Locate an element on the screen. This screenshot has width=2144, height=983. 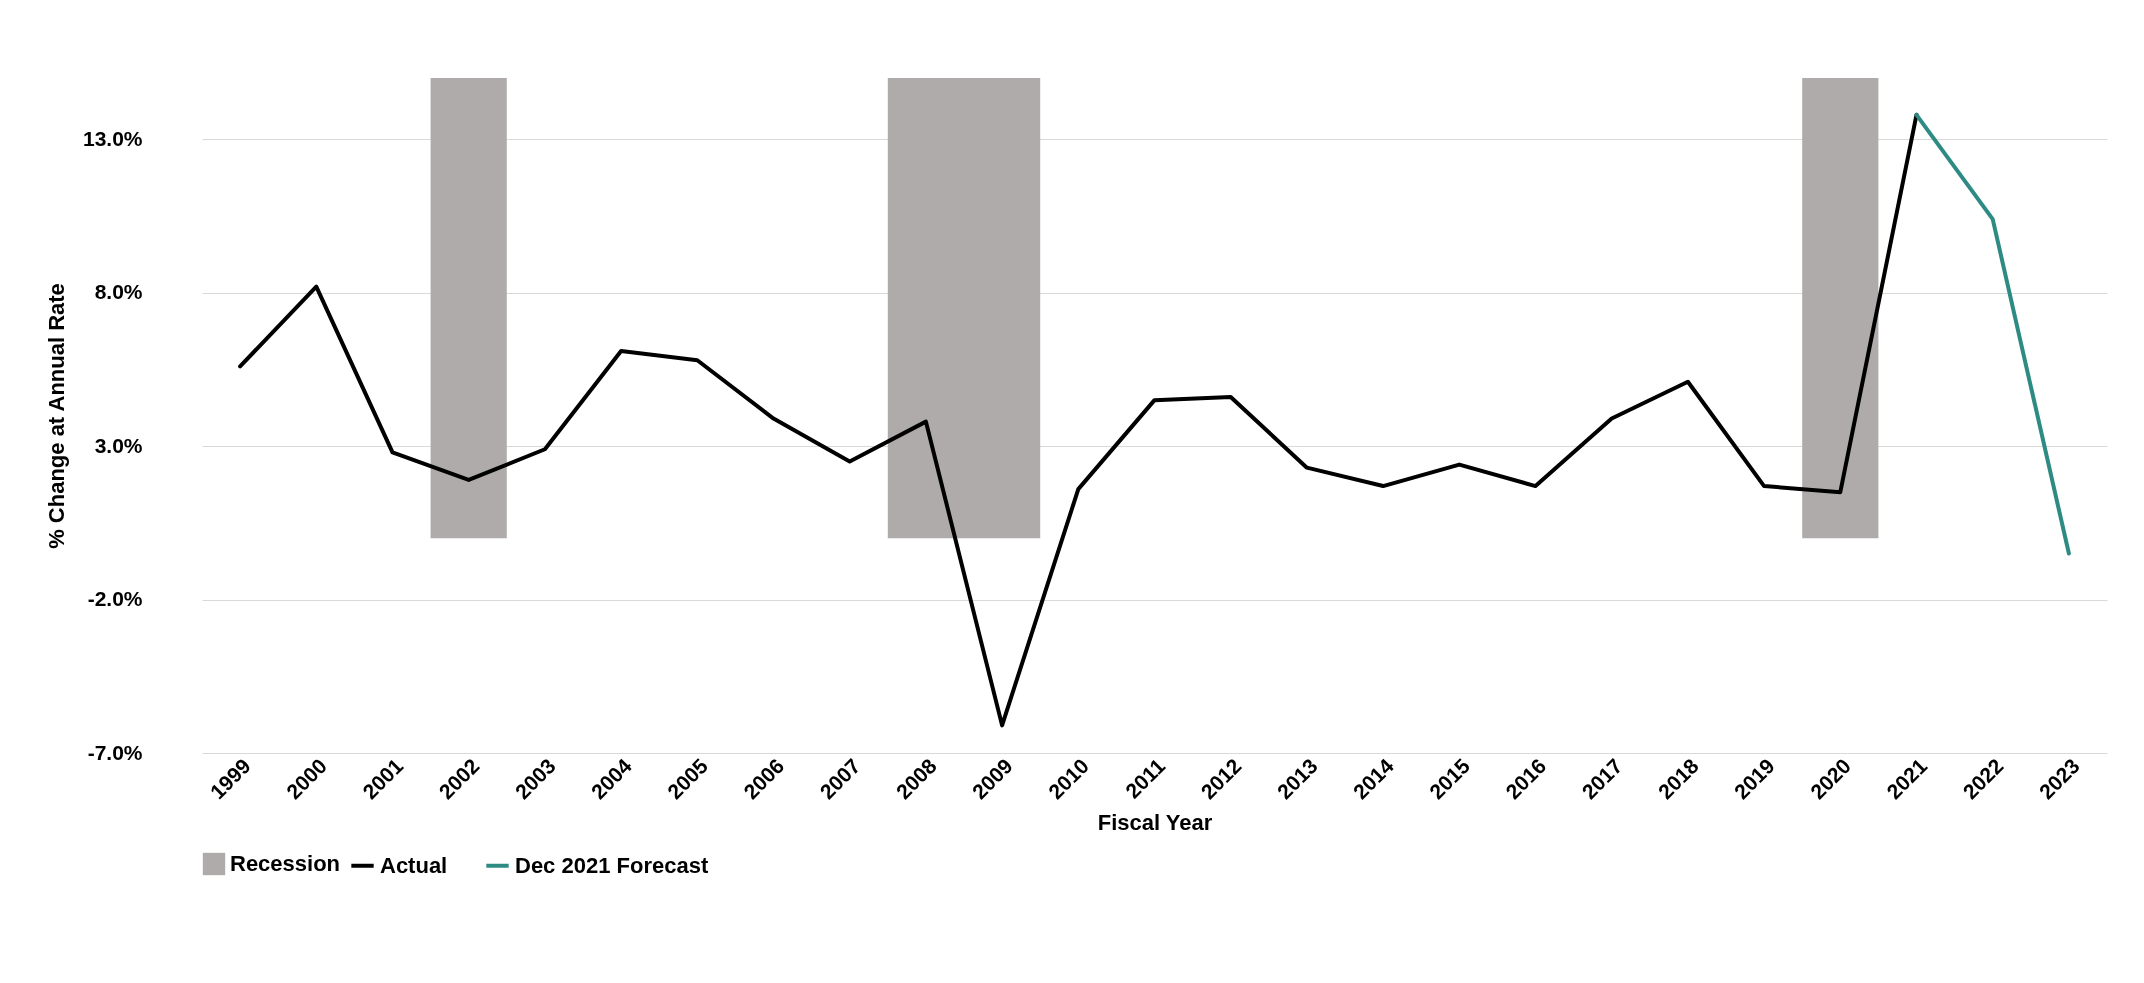
legend-label: Recession is located at coordinates (285, 863).